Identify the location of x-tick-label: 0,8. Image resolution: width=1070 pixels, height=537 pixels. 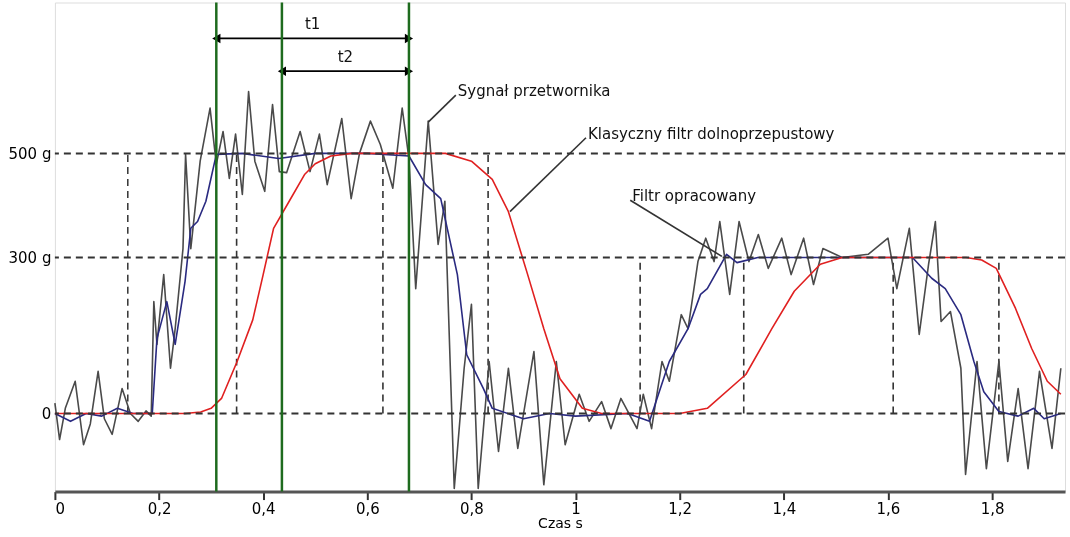
(472, 509).